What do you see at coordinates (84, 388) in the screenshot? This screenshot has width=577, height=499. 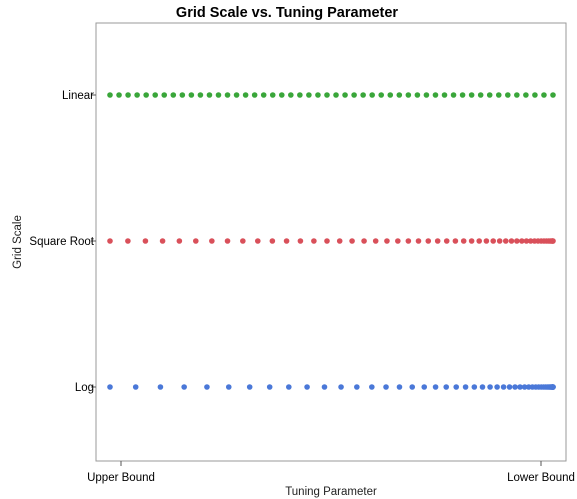 I see `y-tick-label: Log` at bounding box center [84, 388].